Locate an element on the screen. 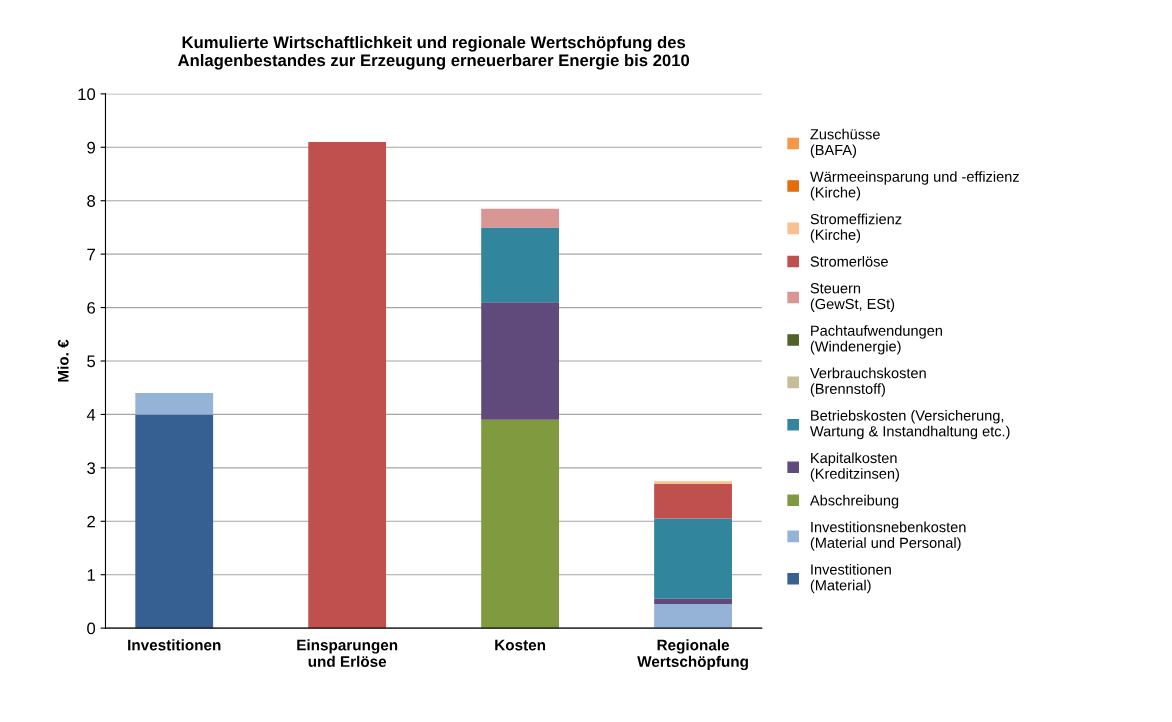  y-tick-label: 0 is located at coordinates (91, 628).